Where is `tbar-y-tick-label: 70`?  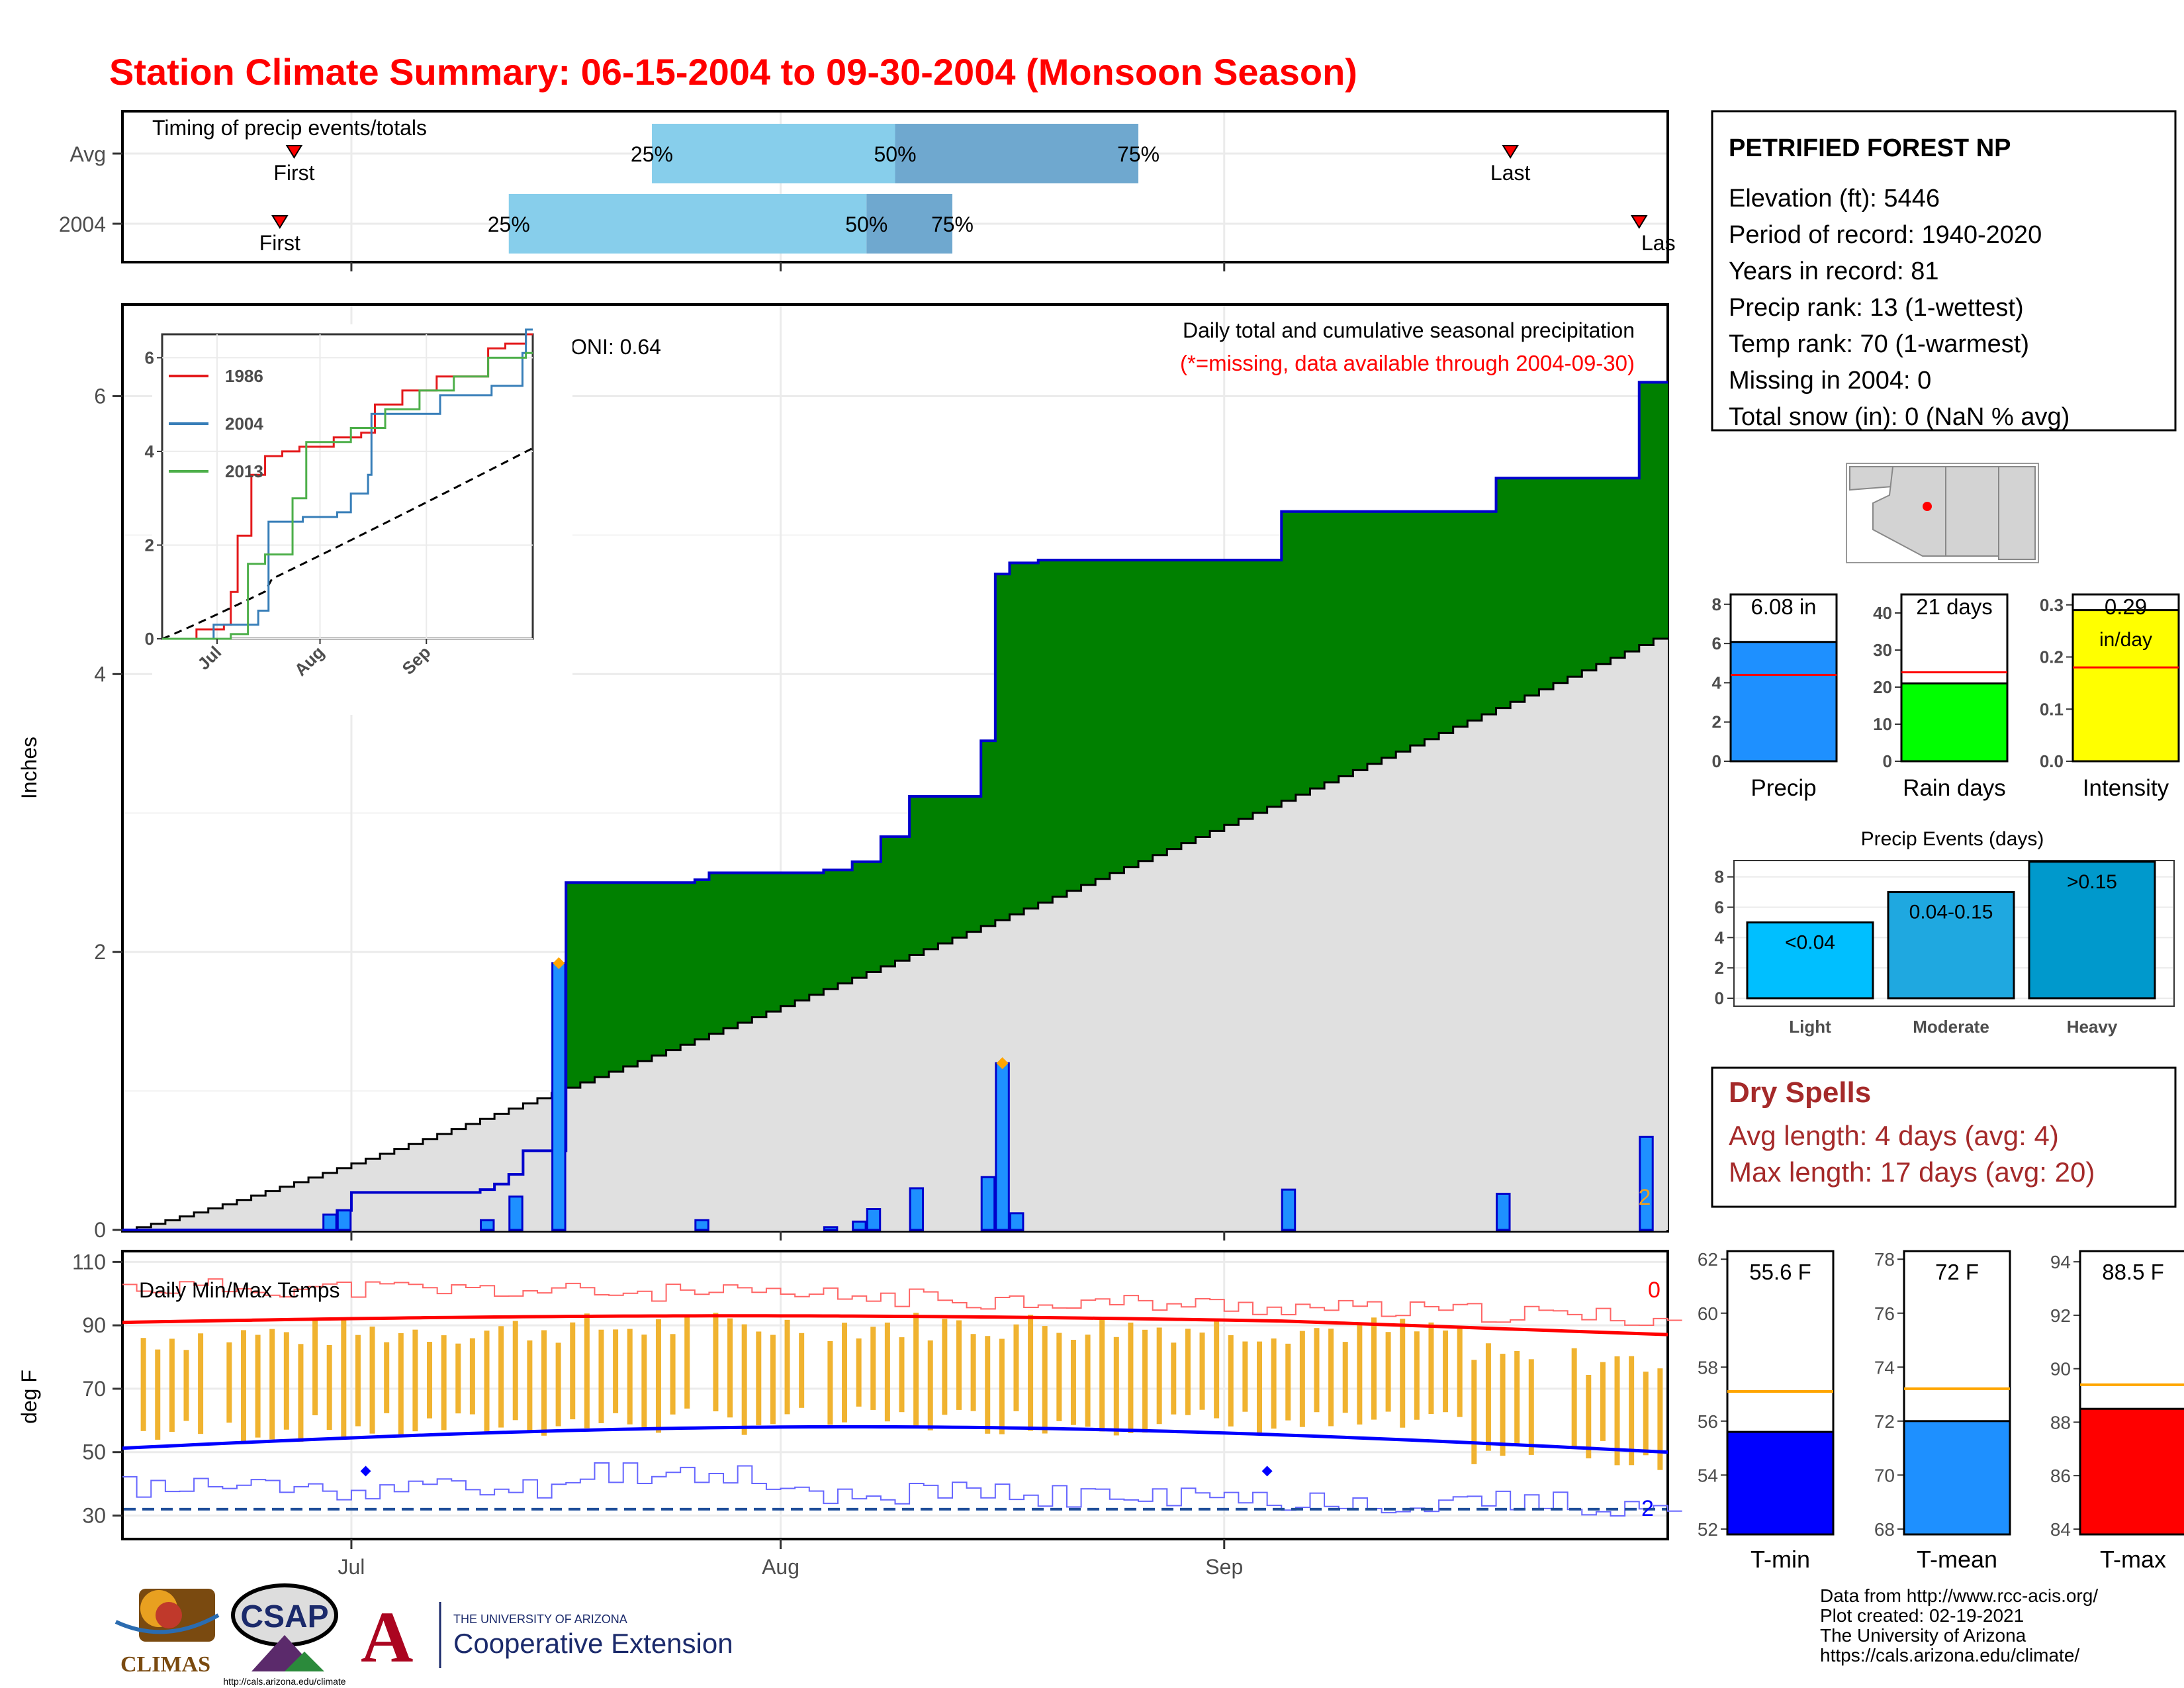 tbar-y-tick-label: 70 is located at coordinates (1885, 1475).